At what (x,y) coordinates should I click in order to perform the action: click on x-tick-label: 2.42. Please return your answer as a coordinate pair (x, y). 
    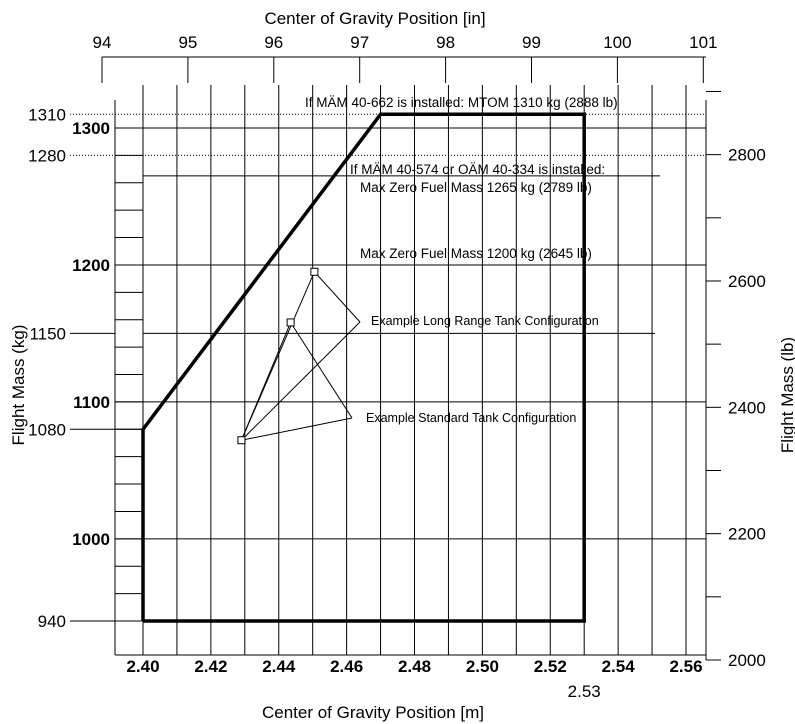
    Looking at the image, I should click on (210, 666).